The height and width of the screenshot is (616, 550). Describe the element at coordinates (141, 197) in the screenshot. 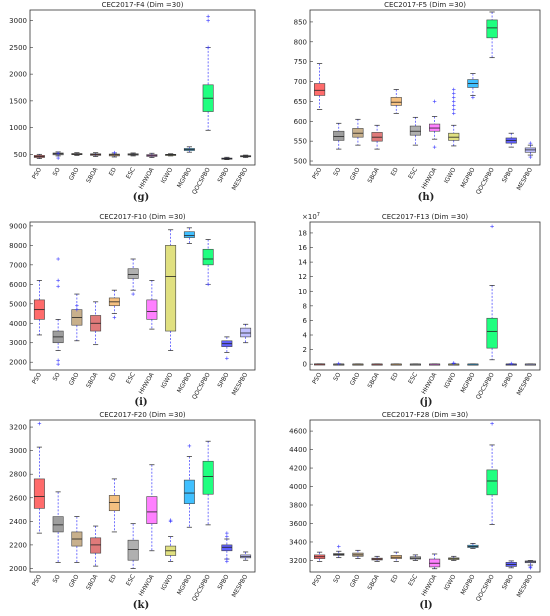

I see `panel-caption: (g)` at that location.